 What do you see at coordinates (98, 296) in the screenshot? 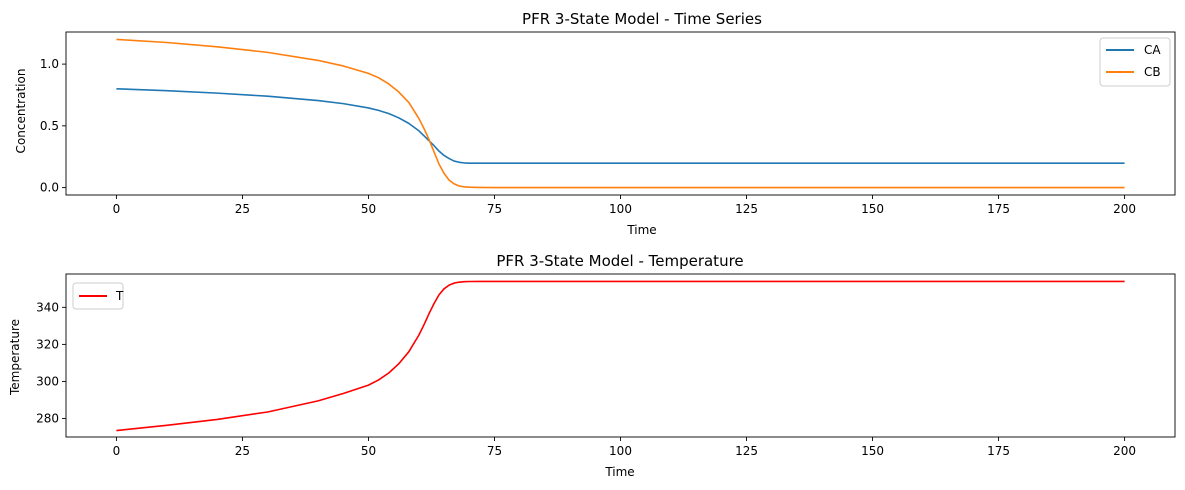
I see `legend: T` at bounding box center [98, 296].